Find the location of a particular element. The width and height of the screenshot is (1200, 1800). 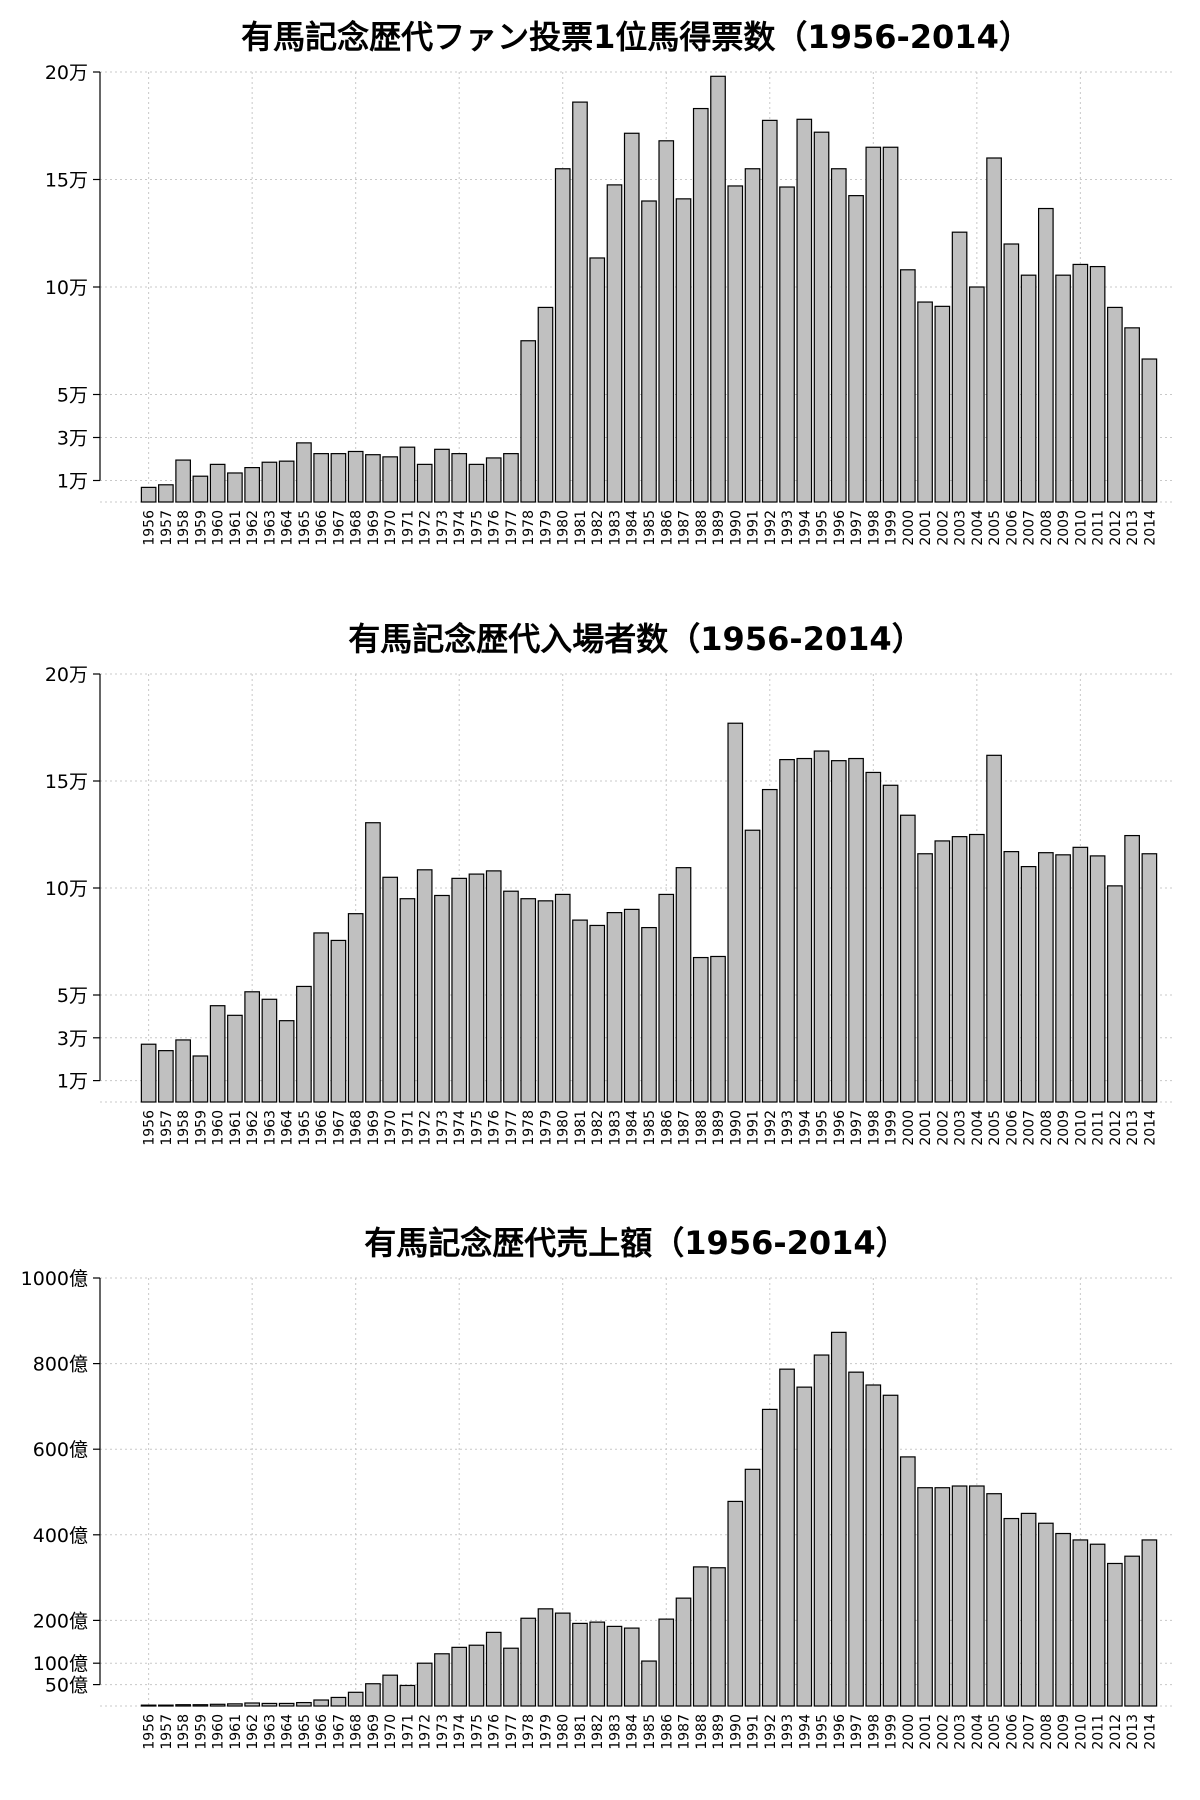

x-tick-label: 1983 is located at coordinates (615, 528).